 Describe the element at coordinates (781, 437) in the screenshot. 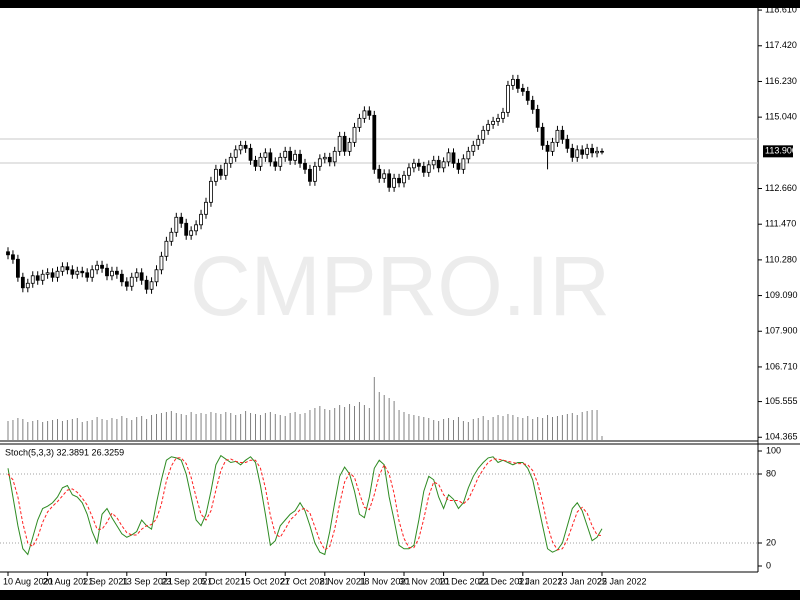

I see `y-tick-label: 104.365` at that location.